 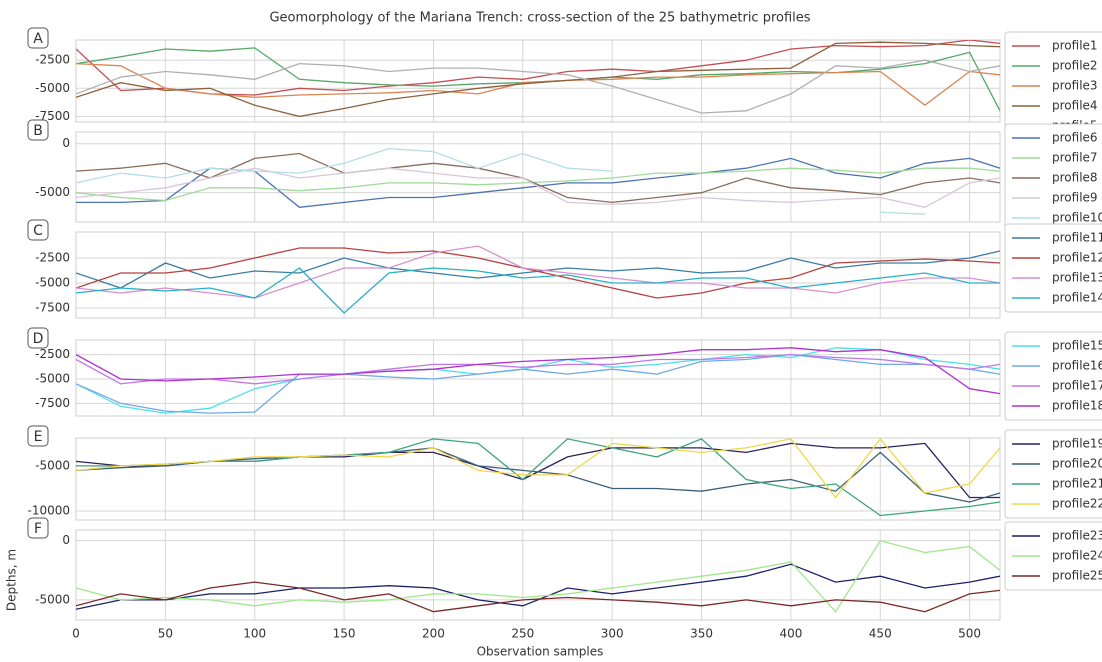 I want to click on legend-label: profile15, so click(x=1077, y=346).